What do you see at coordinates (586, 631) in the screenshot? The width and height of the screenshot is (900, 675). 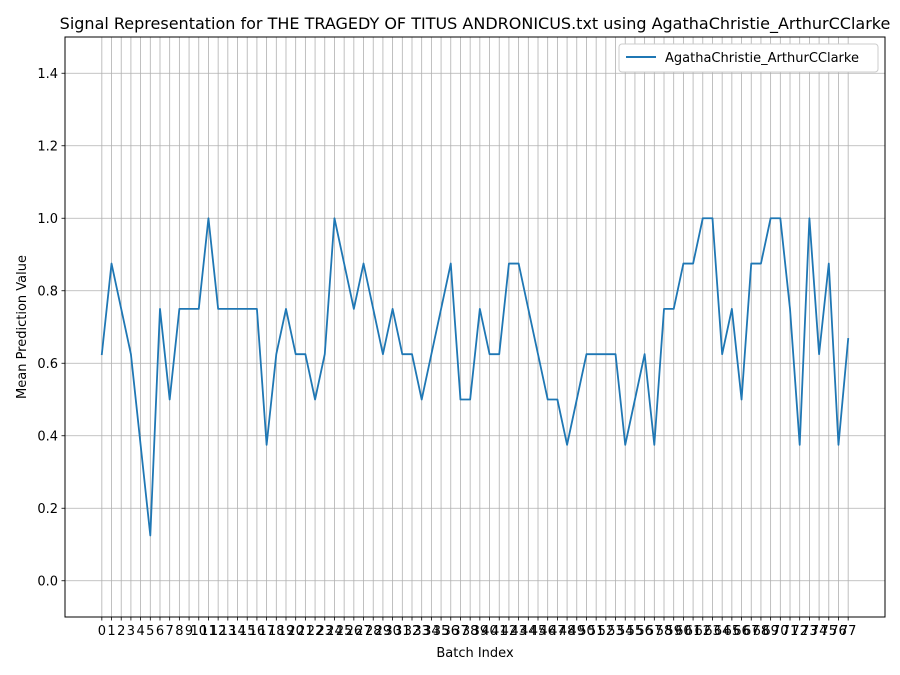 I see `x-tick-label: 50` at bounding box center [586, 631].